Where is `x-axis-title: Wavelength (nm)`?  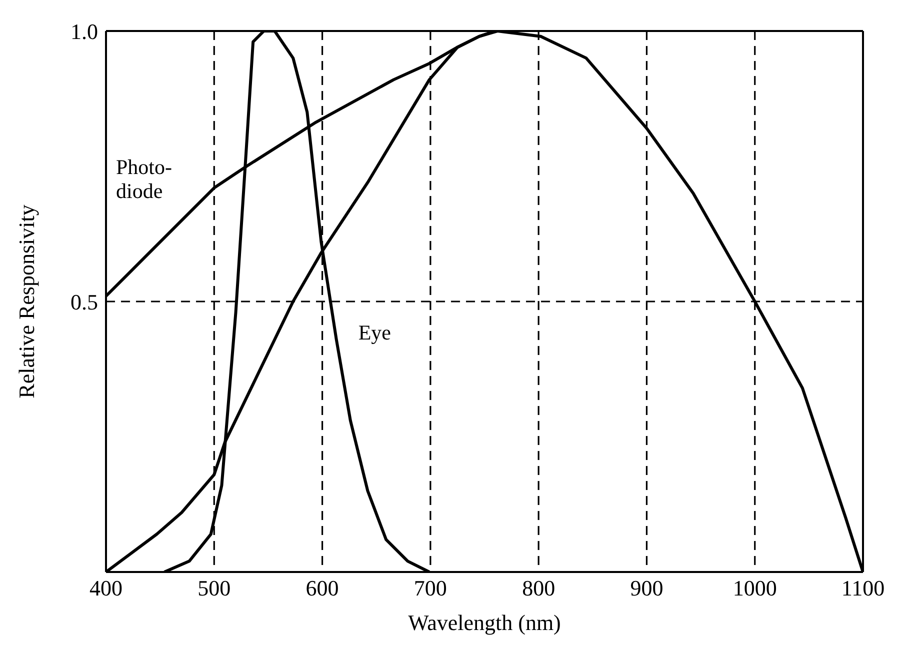
x-axis-title: Wavelength (nm) is located at coordinates (484, 622).